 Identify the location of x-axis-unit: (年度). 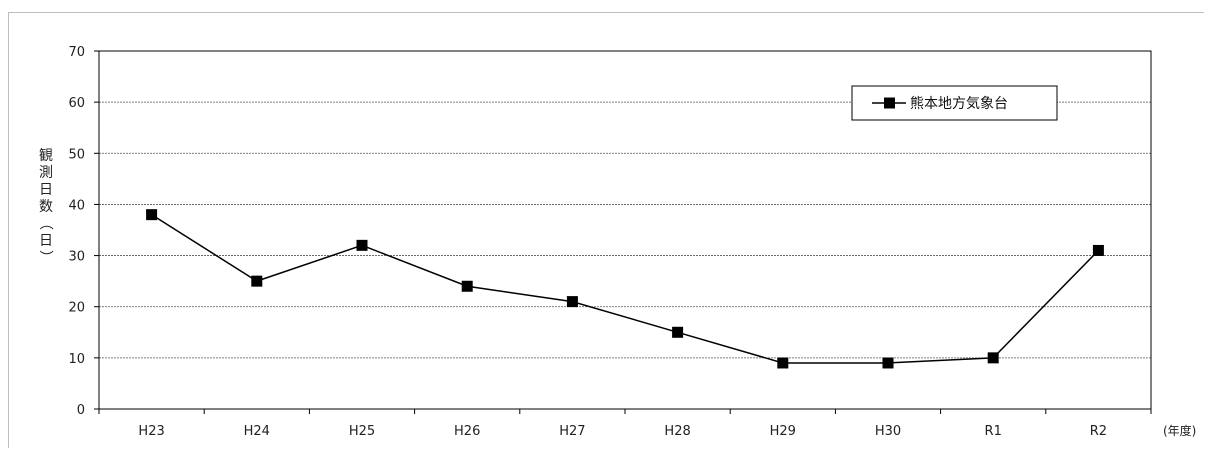
(1179, 430).